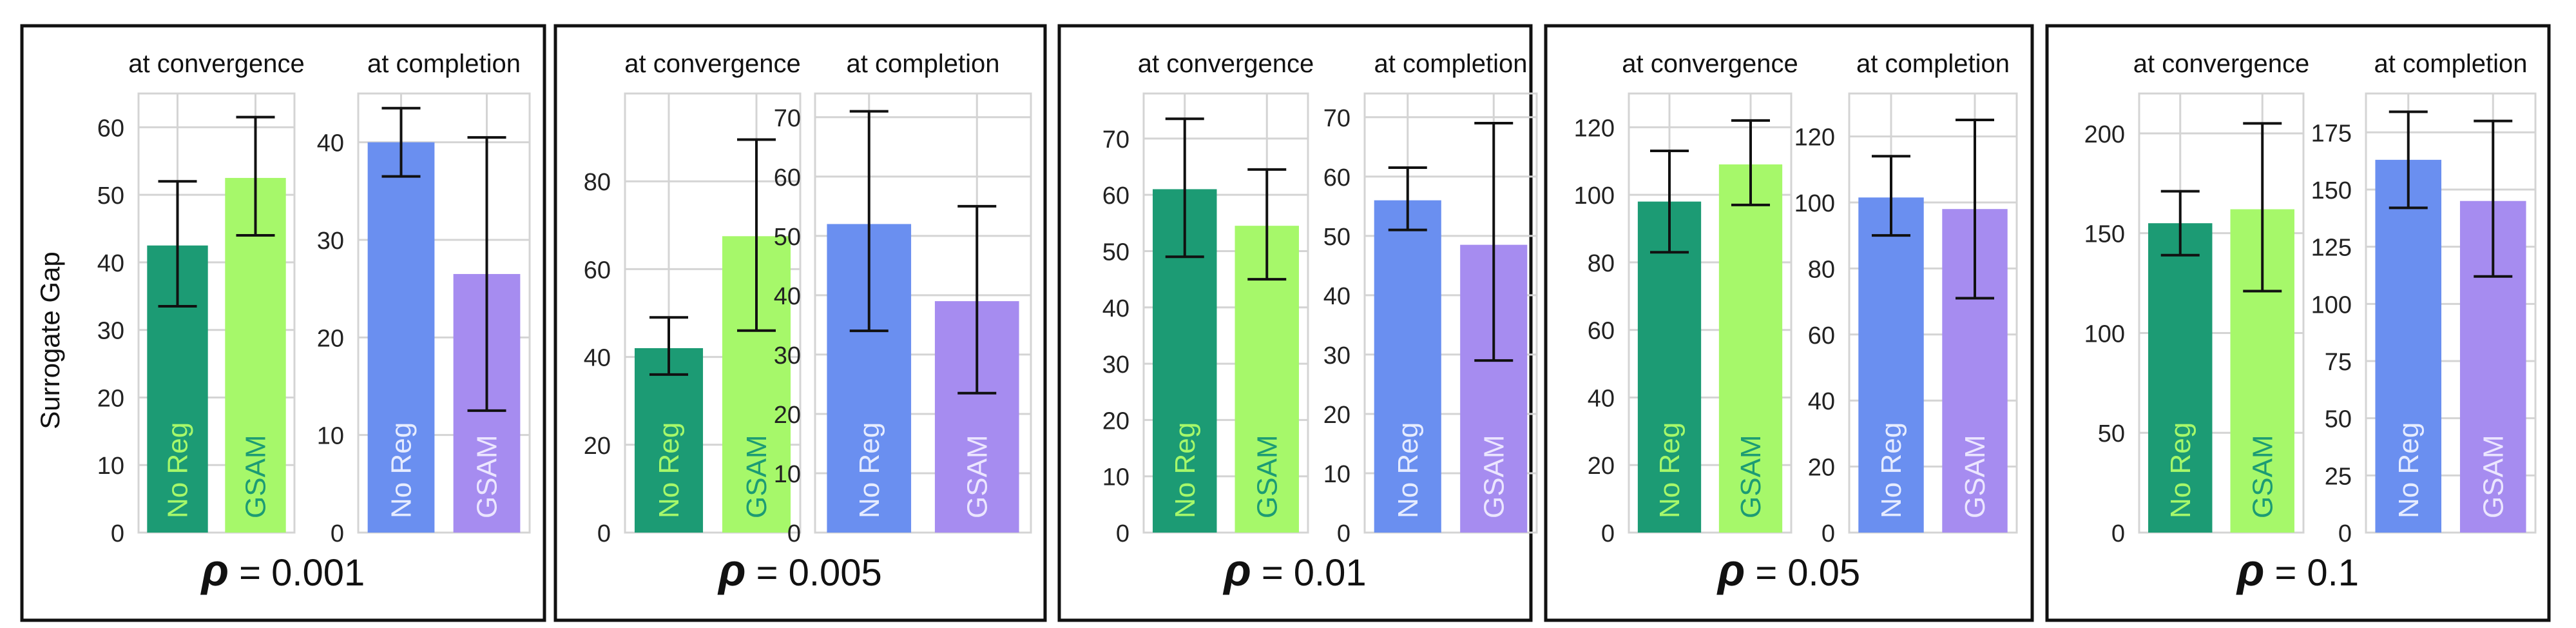  What do you see at coordinates (2339, 362) in the screenshot?
I see `y-tick-label: 75` at bounding box center [2339, 362].